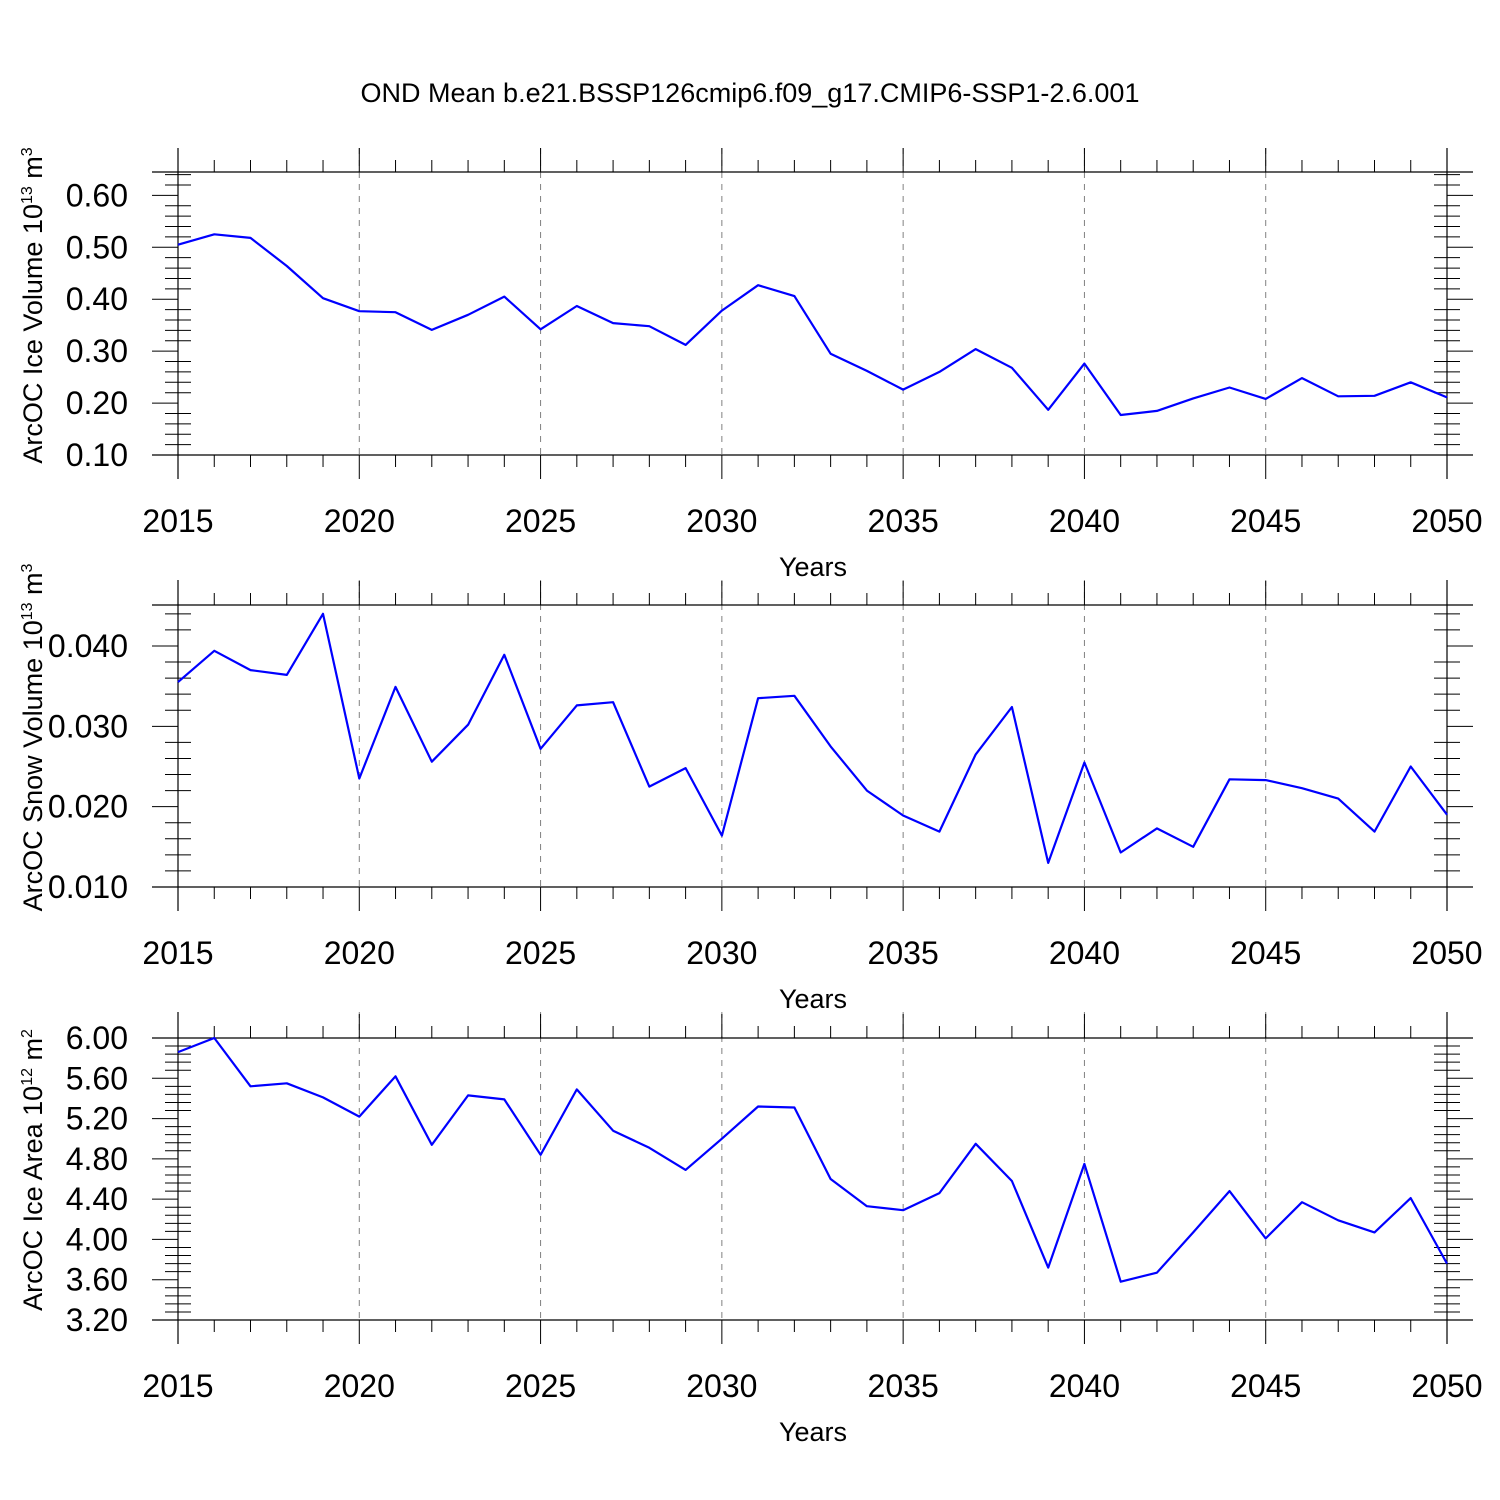 The height and width of the screenshot is (1500, 1500). What do you see at coordinates (33, 1170) in the screenshot?
I see `y-axis-title: ArcOC Ice Area 1012 m2` at bounding box center [33, 1170].